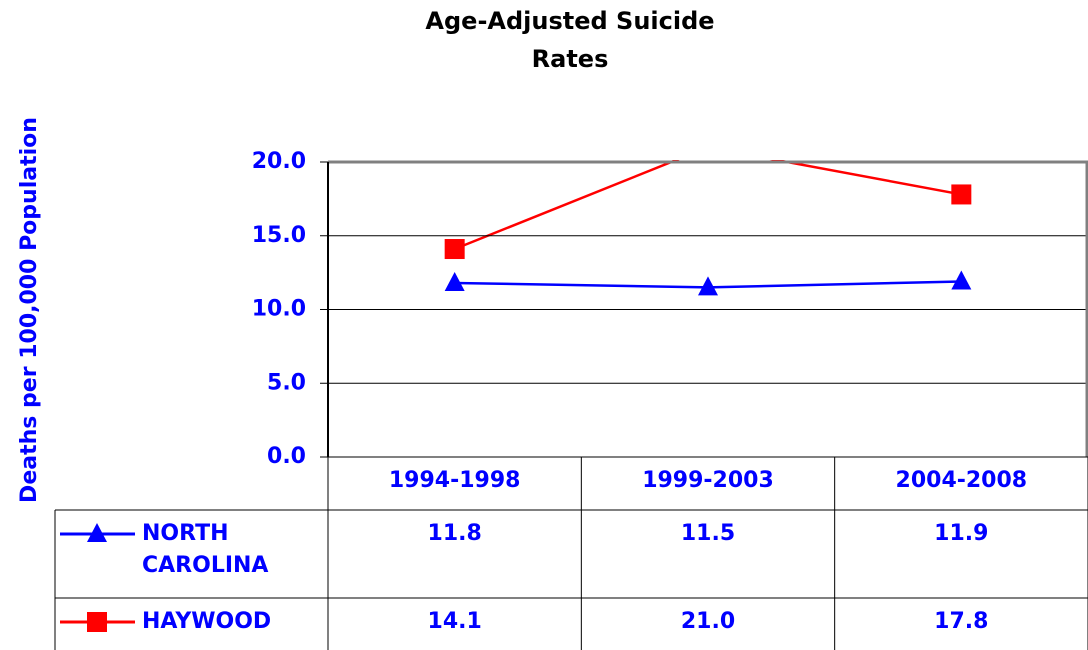 The width and height of the screenshot is (1088, 650). What do you see at coordinates (708, 533) in the screenshot?
I see `data-label: 11.5` at bounding box center [708, 533].